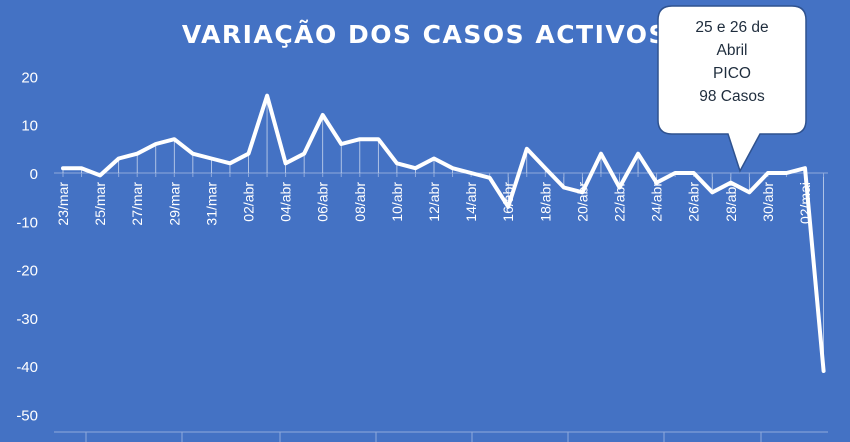 The width and height of the screenshot is (850, 442). What do you see at coordinates (732, 50) in the screenshot?
I see `annotation-line-2: Abril` at bounding box center [732, 50].